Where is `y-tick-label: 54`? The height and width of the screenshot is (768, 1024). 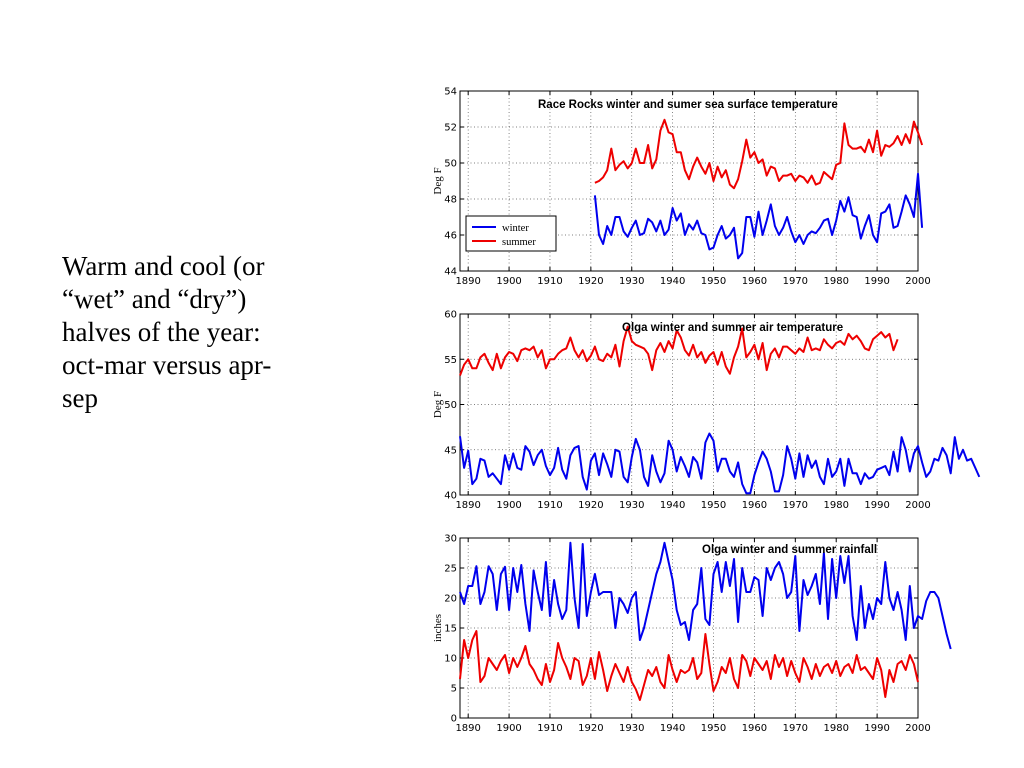
y-tick-label: 54 is located at coordinates (450, 92).